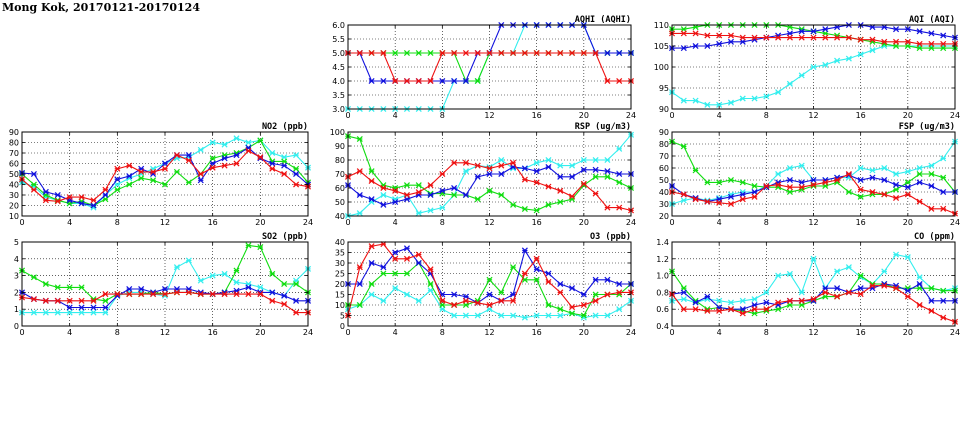 This screenshot has height=447, width=975. Describe the element at coordinates (610, 237) in the screenshot. I see `o3-title: O3 (ppb)` at that location.